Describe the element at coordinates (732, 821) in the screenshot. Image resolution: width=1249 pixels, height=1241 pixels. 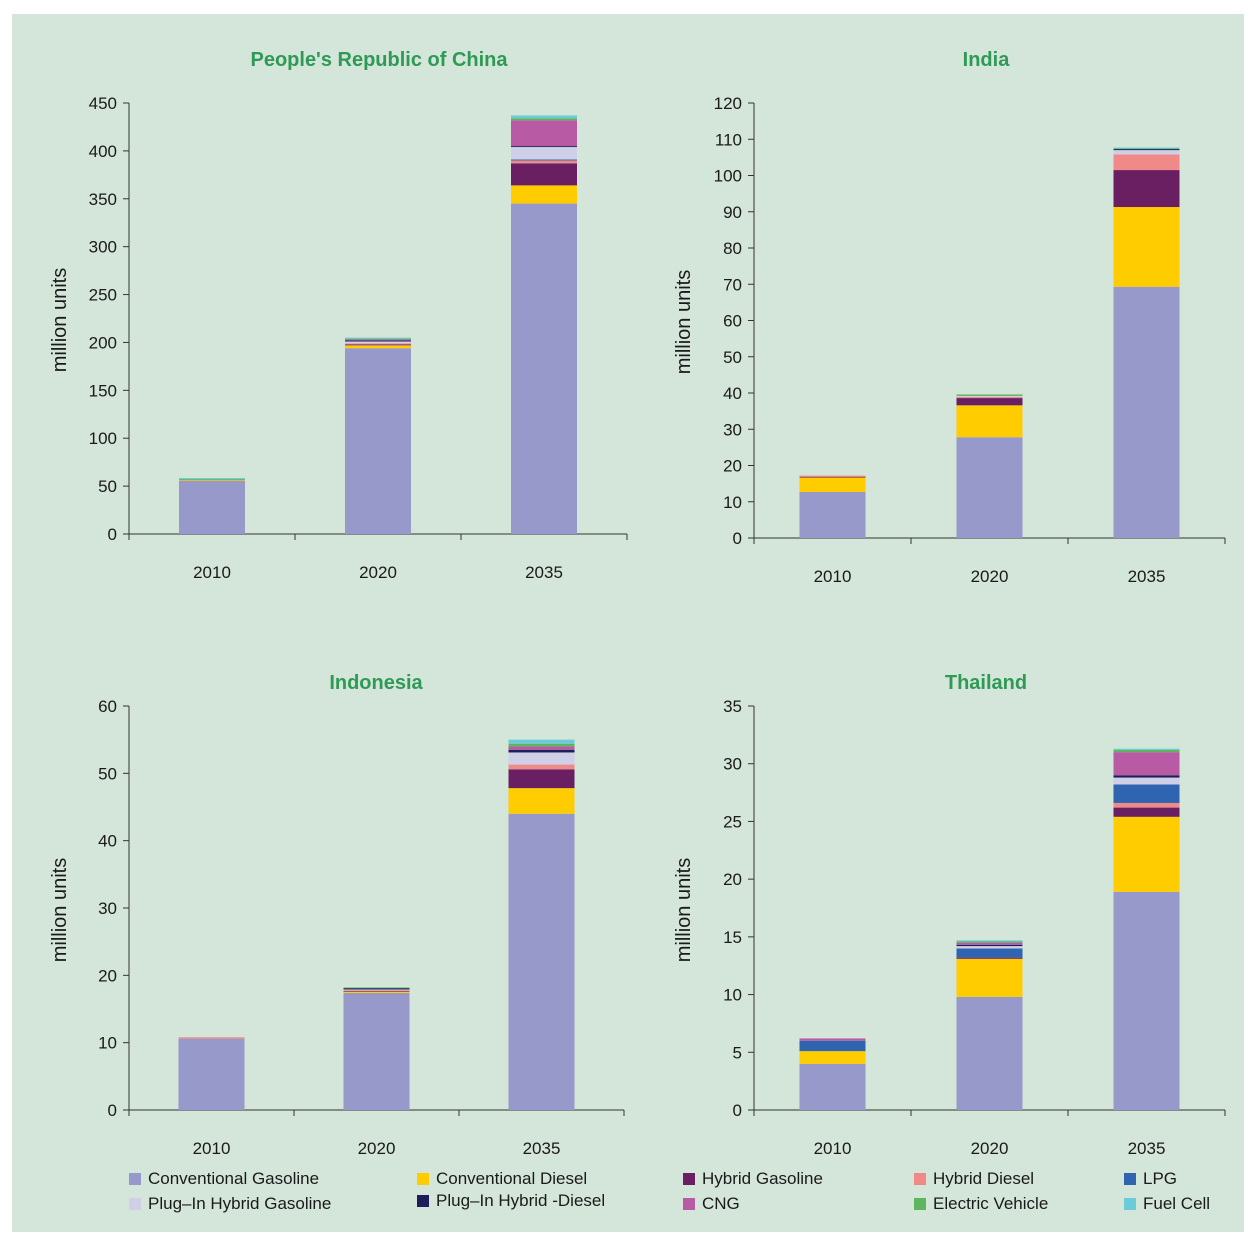
I see `y-tick-label: 25` at that location.